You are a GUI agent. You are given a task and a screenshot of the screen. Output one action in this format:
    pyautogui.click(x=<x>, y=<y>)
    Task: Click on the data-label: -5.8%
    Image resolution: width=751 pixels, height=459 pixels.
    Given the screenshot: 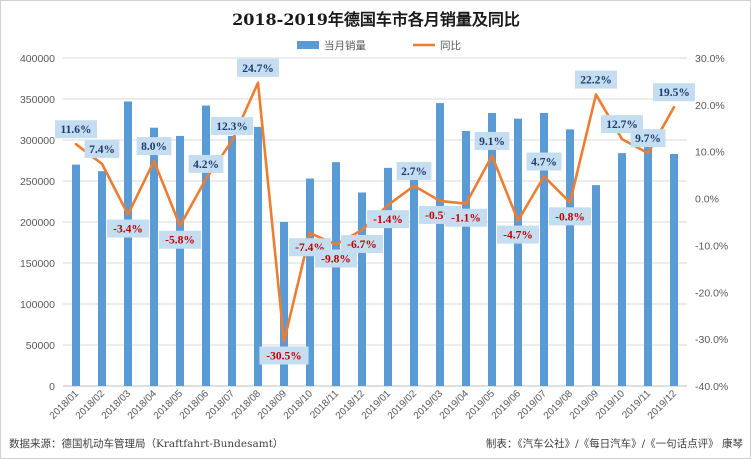 What is the action you would take?
    pyautogui.click(x=180, y=241)
    